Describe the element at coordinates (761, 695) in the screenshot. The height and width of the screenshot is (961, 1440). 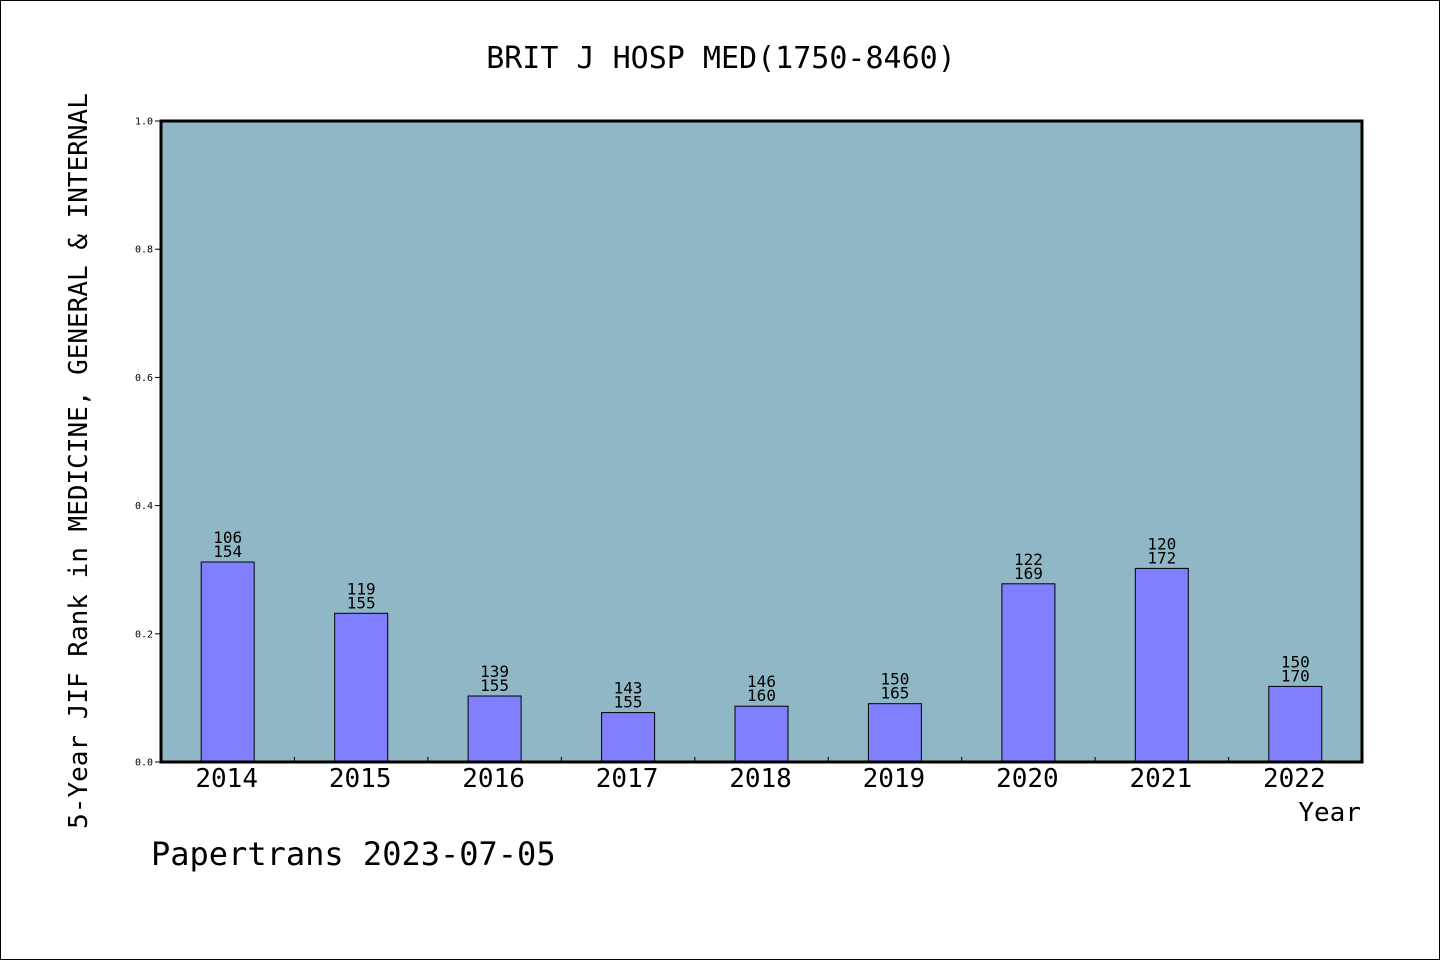
I see `bar-label-total-2018: 160` at that location.